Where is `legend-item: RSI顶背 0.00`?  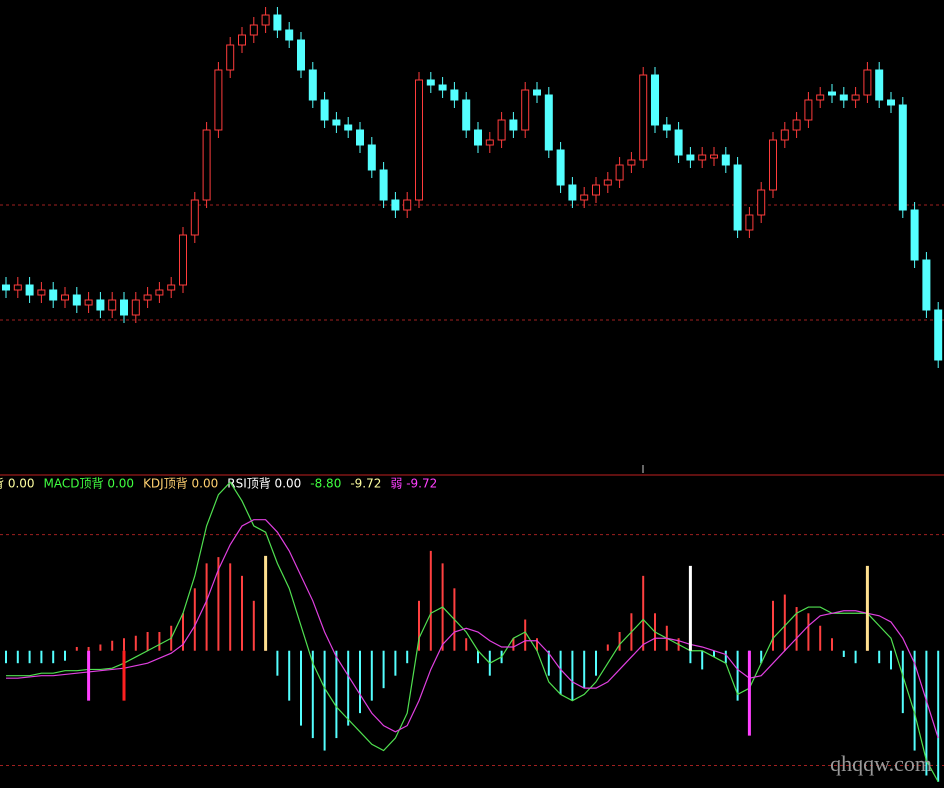
legend-item: RSI顶背 0.00 is located at coordinates (264, 484).